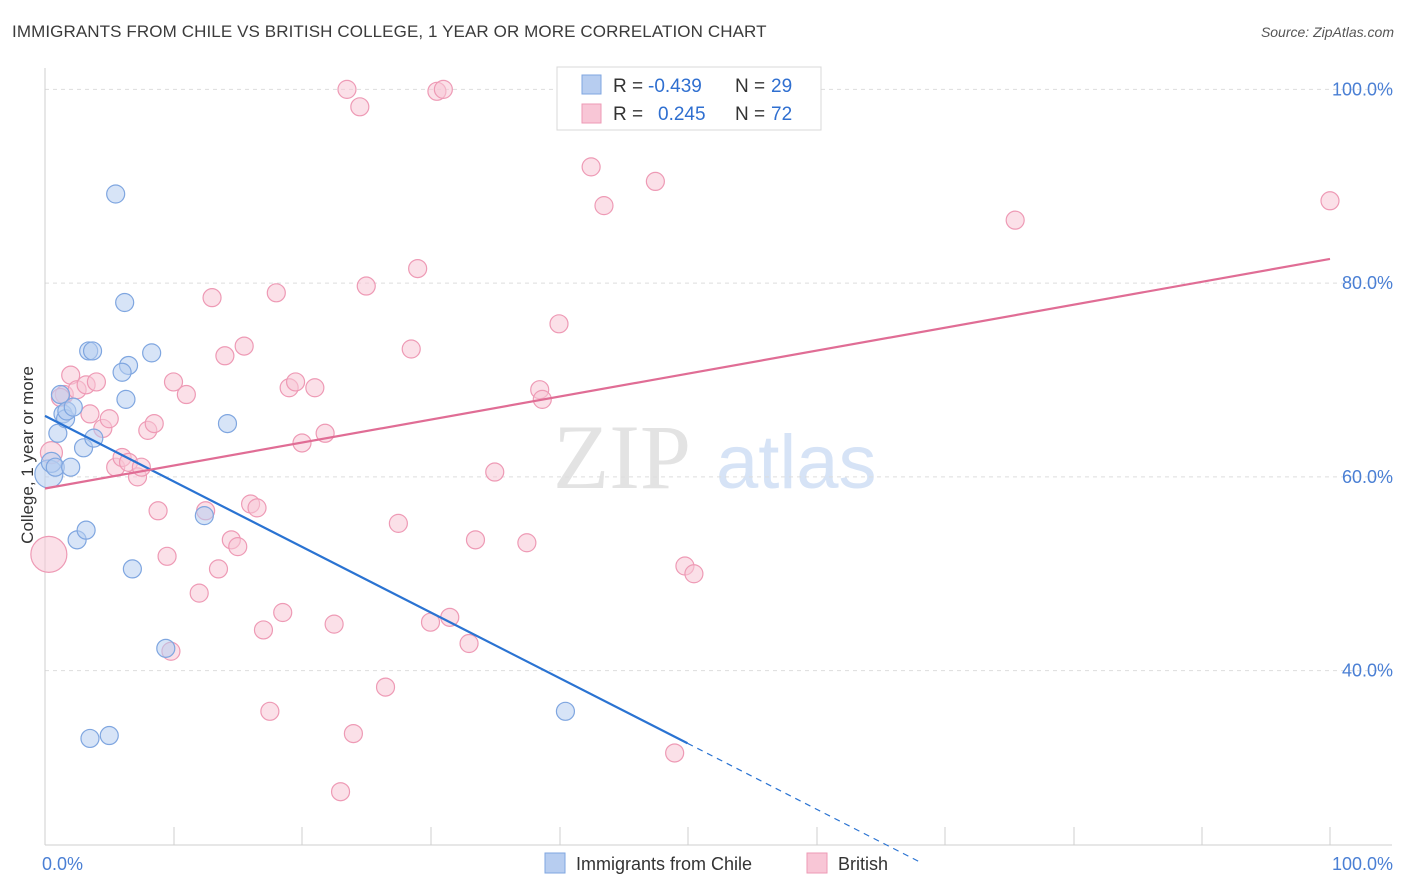  What do you see at coordinates (1362, 864) in the screenshot?
I see `x-tick-label: 100.0%` at bounding box center [1362, 864].